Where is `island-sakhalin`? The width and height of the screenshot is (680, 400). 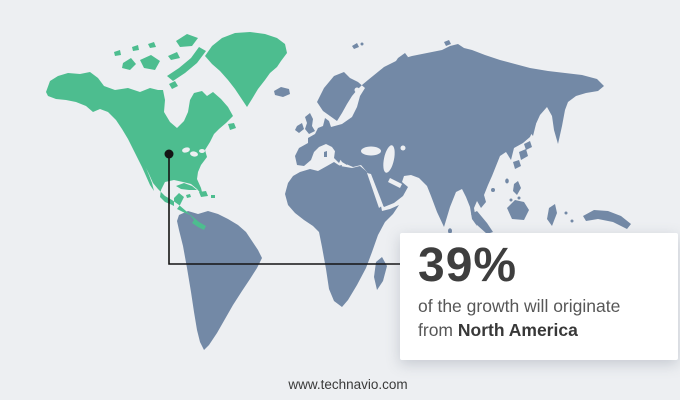
island-sakhalin is located at coordinates (532, 125).